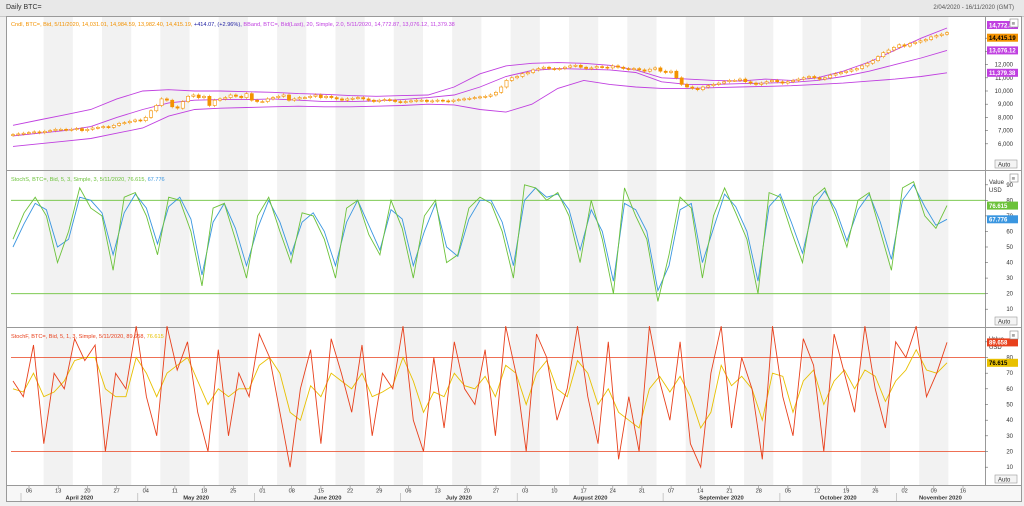  I want to click on value-axis-header: USD, so click(995, 348).